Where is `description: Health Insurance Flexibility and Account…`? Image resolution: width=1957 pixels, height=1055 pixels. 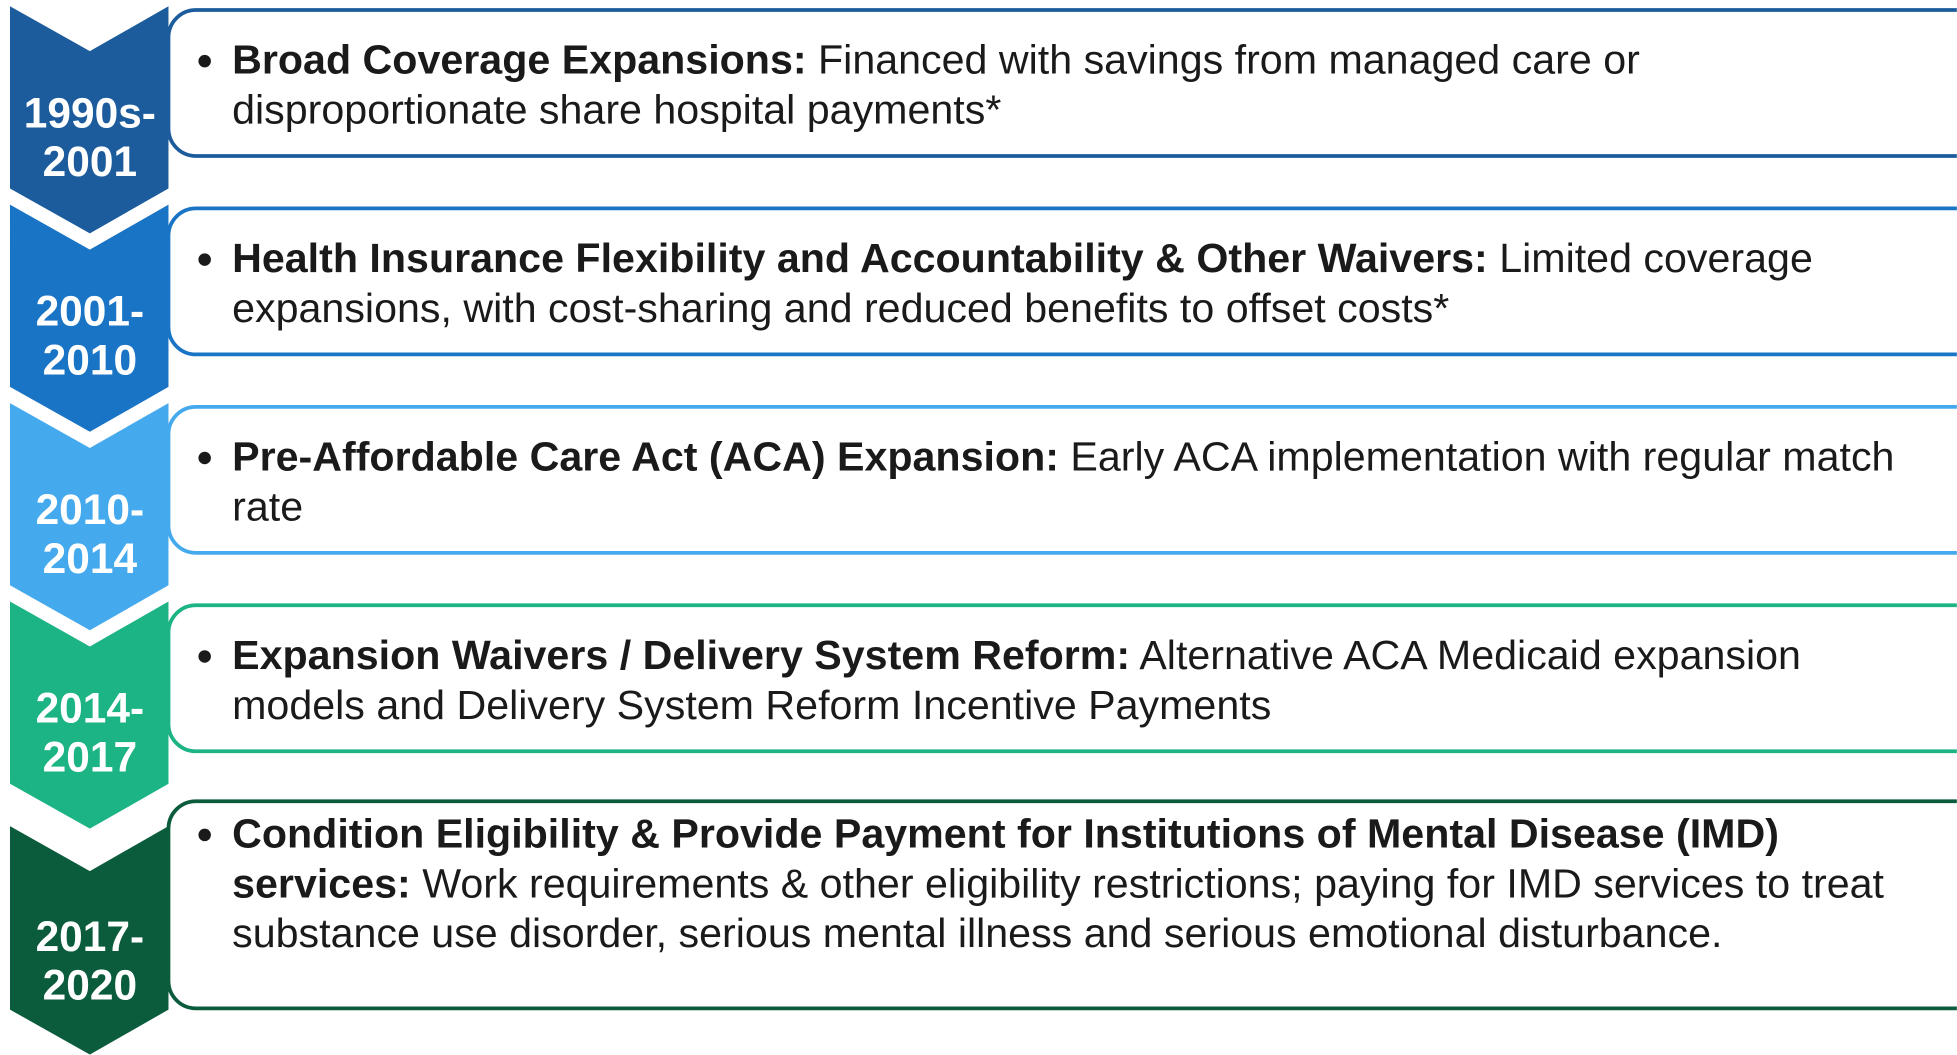 description: Health Insurance Flexibility and Account… is located at coordinates (1070, 283).